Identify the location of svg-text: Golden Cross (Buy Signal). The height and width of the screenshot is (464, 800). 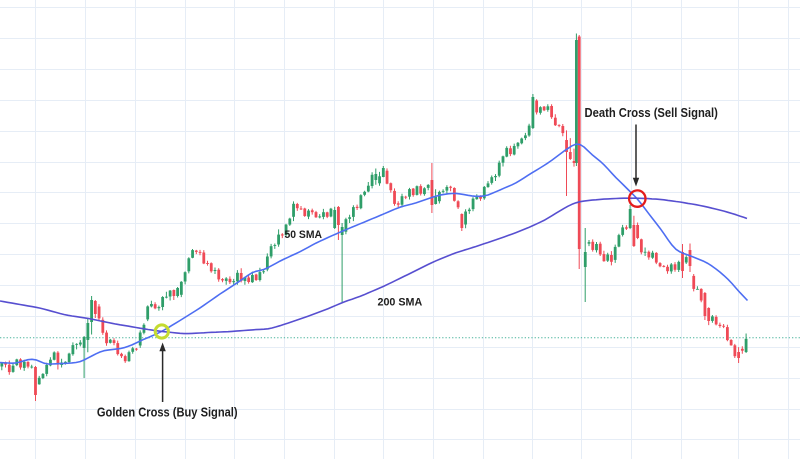
(167, 412).